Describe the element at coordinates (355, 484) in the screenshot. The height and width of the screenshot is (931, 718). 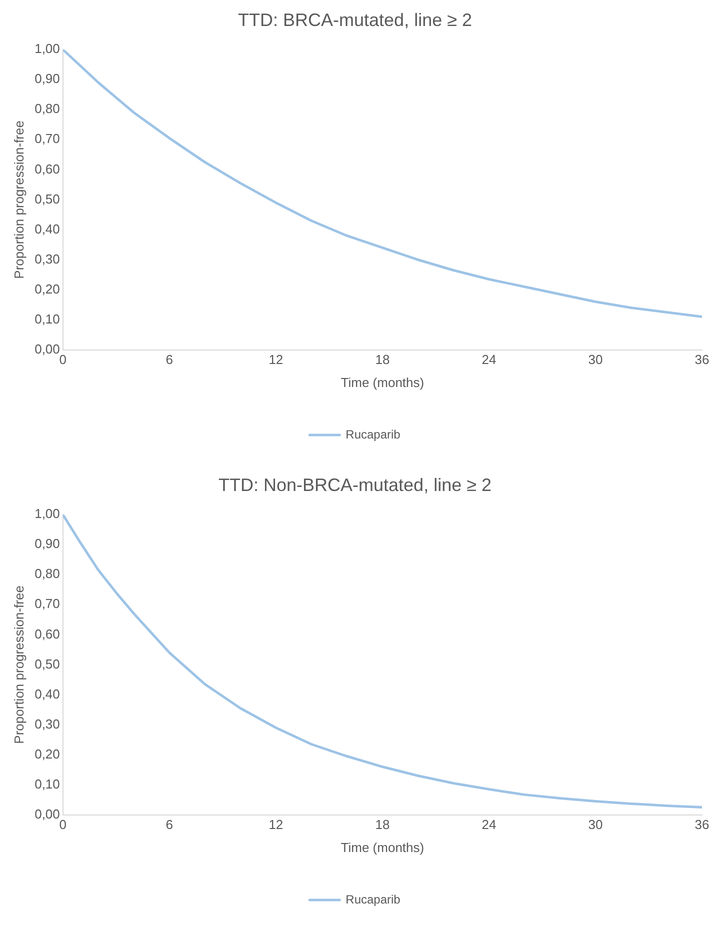
I see `chart-title: TTD: Non-BRCA-mutated, line ≥ 2` at that location.